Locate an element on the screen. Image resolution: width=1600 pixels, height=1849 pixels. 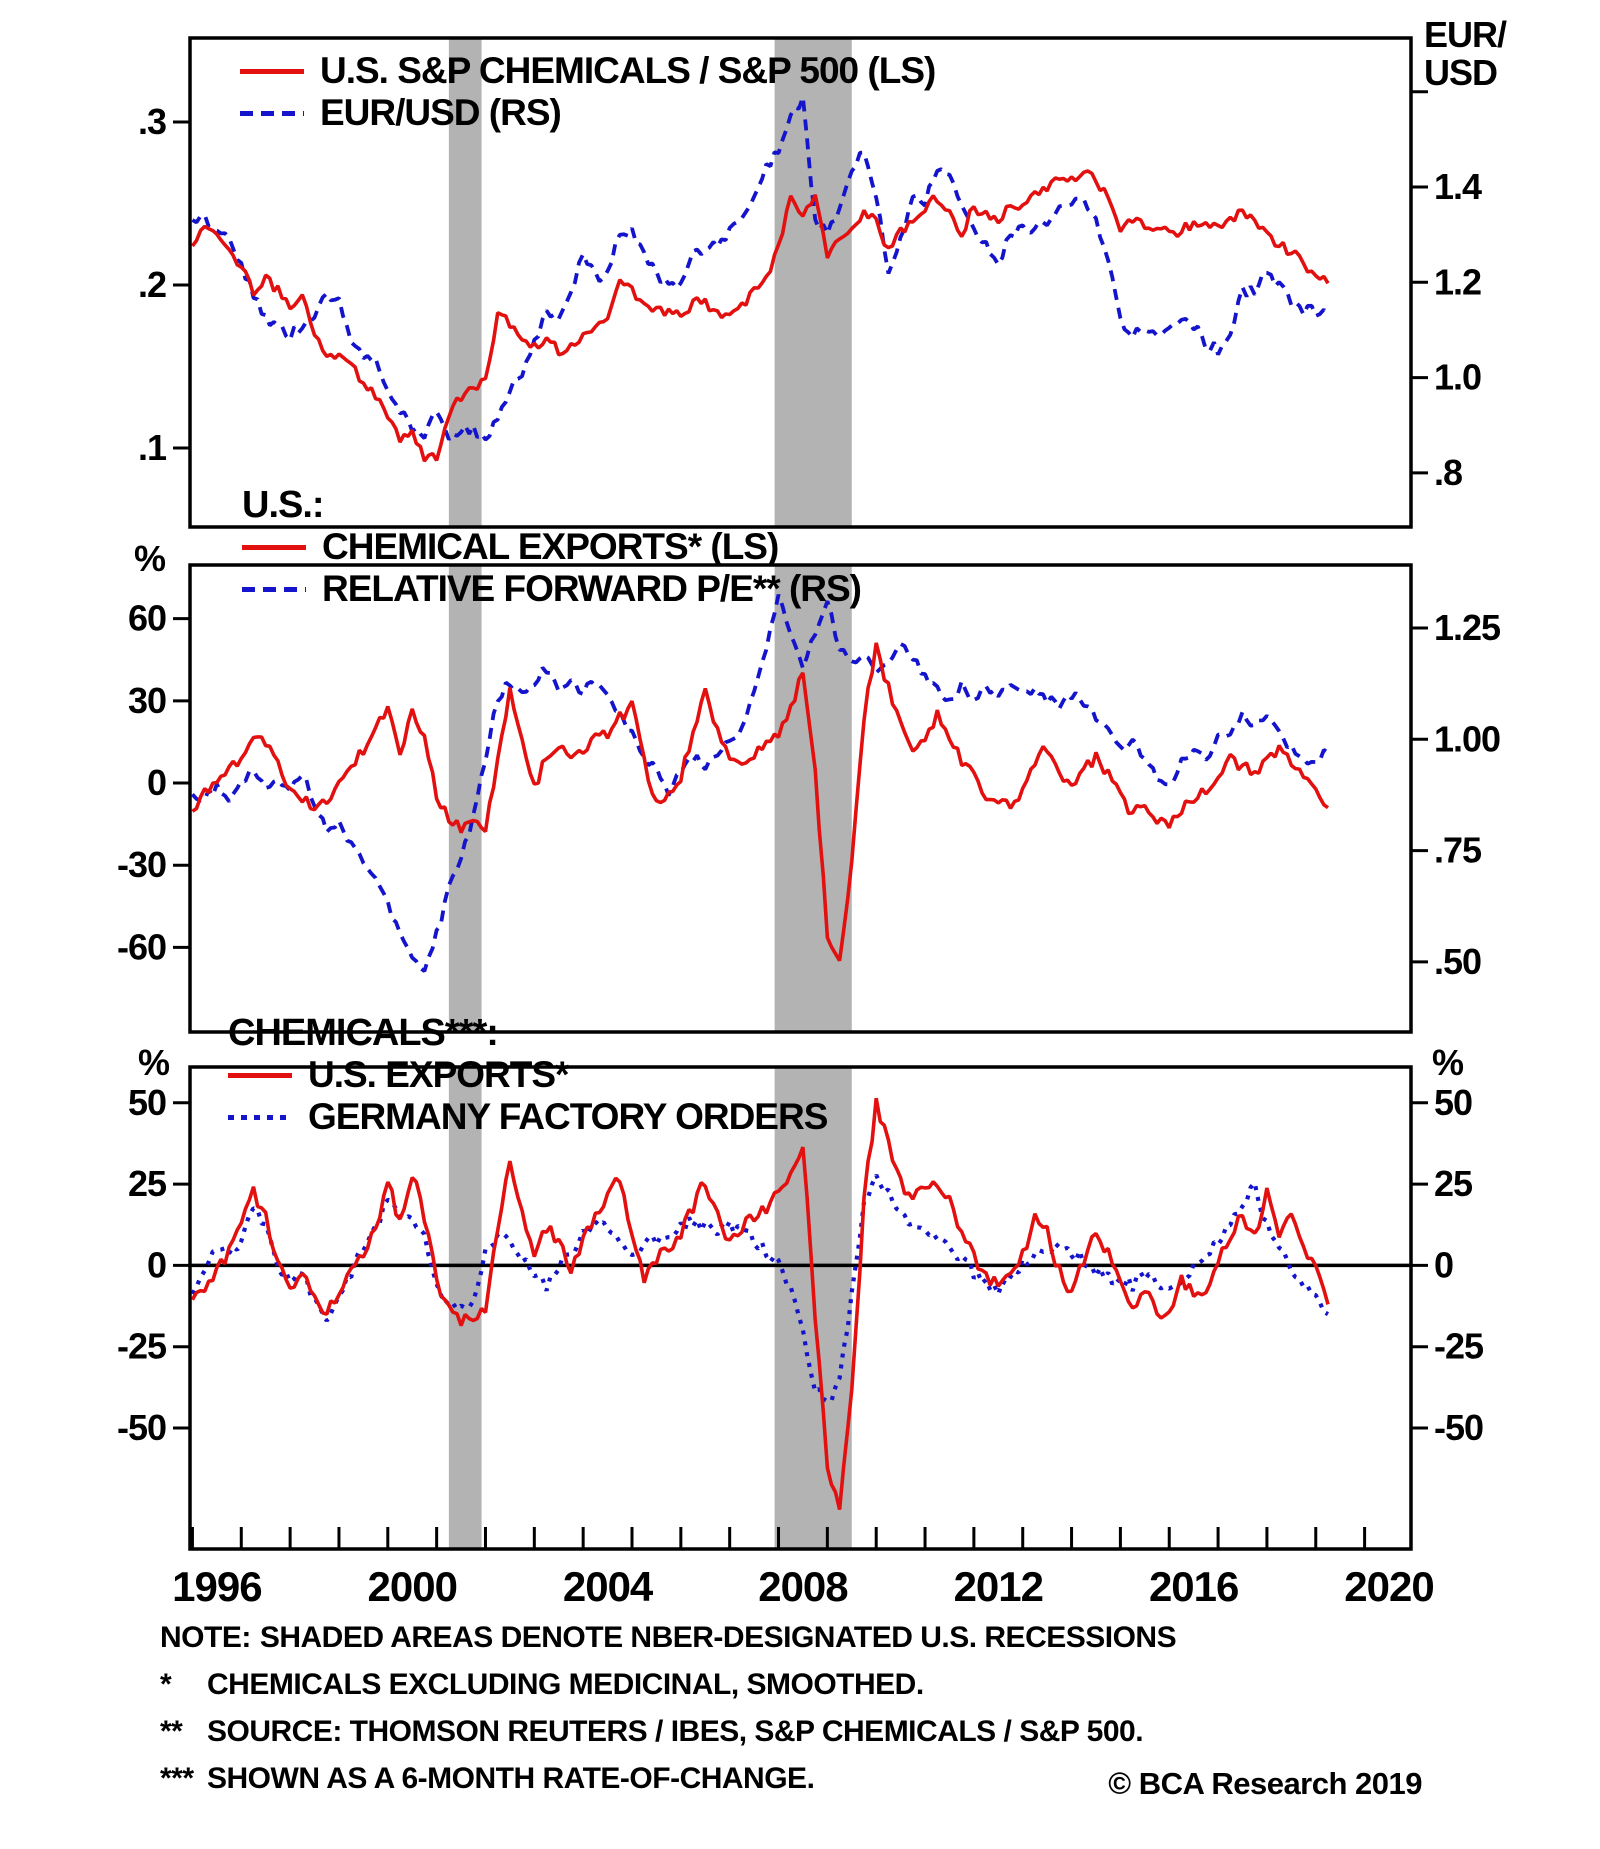
left-axis-tick-label: -60 is located at coordinates (141, 946).